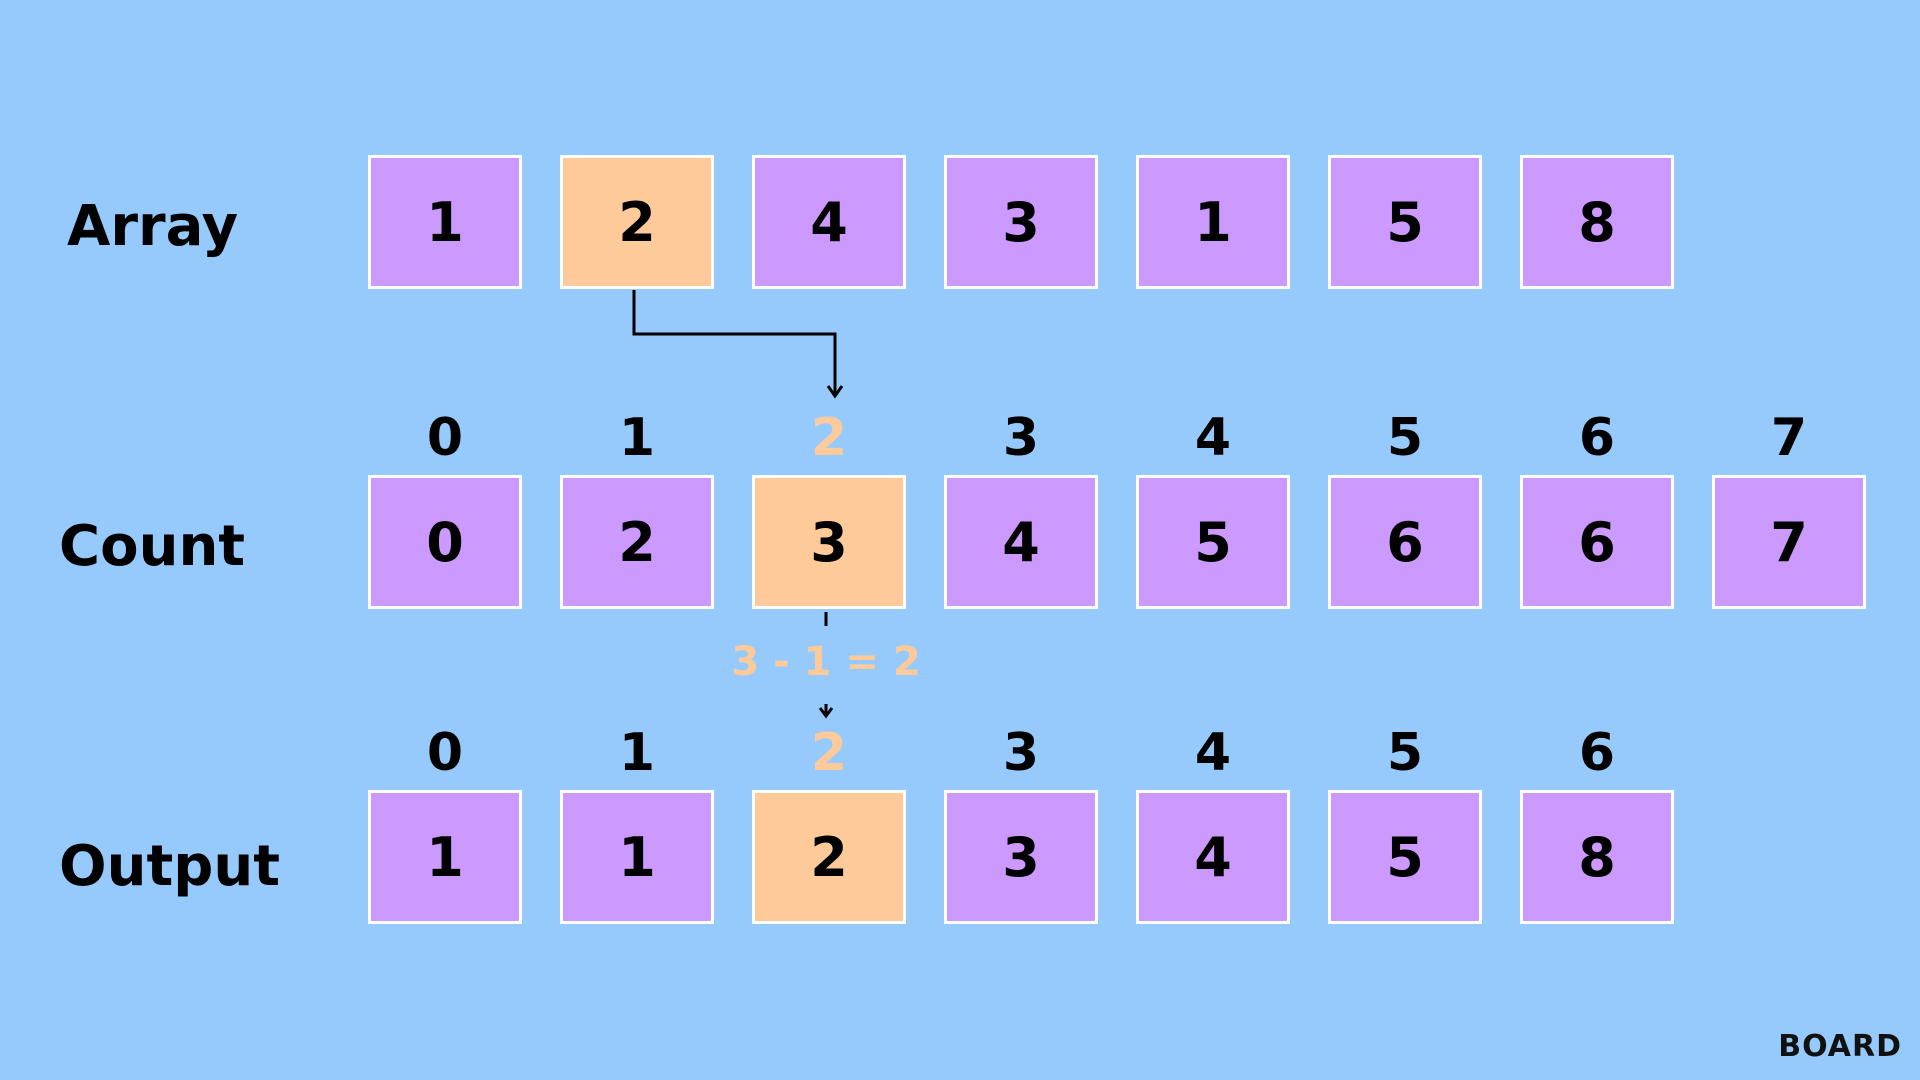  What do you see at coordinates (1213, 857) in the screenshot?
I see `output-cell: 4` at bounding box center [1213, 857].